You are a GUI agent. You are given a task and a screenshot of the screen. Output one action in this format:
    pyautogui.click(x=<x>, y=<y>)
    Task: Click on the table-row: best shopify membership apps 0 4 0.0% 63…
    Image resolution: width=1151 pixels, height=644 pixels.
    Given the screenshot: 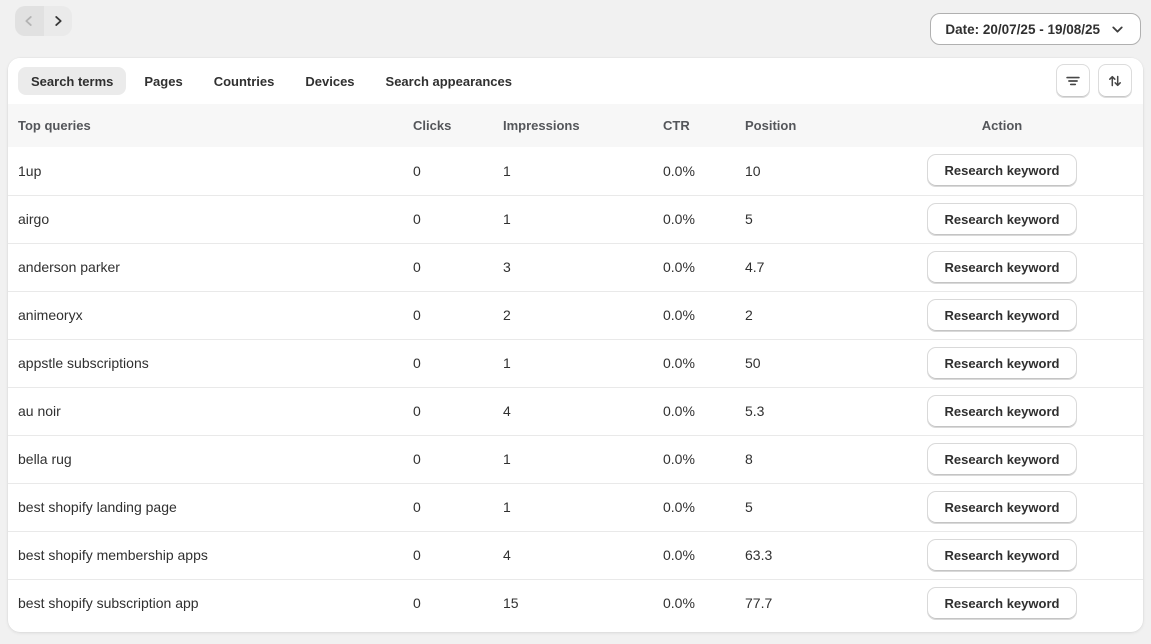 What is the action you would take?
    pyautogui.click(x=575, y=554)
    